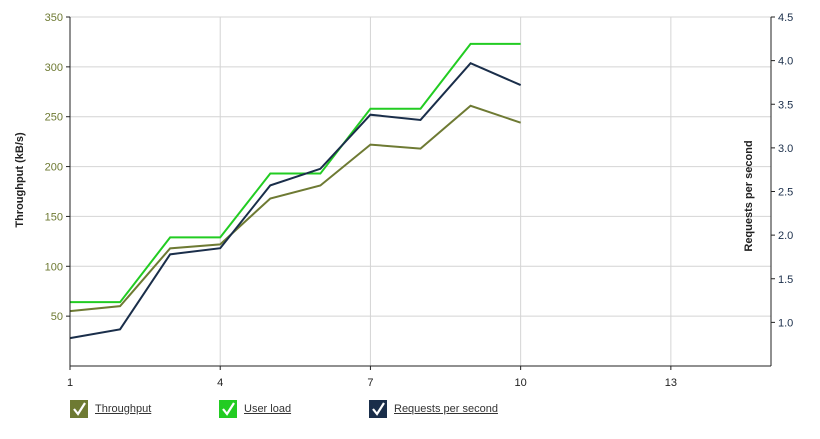 This screenshot has width=820, height=439. Describe the element at coordinates (749, 195) in the screenshot. I see `y-axis-right-label: Requests per second` at that location.